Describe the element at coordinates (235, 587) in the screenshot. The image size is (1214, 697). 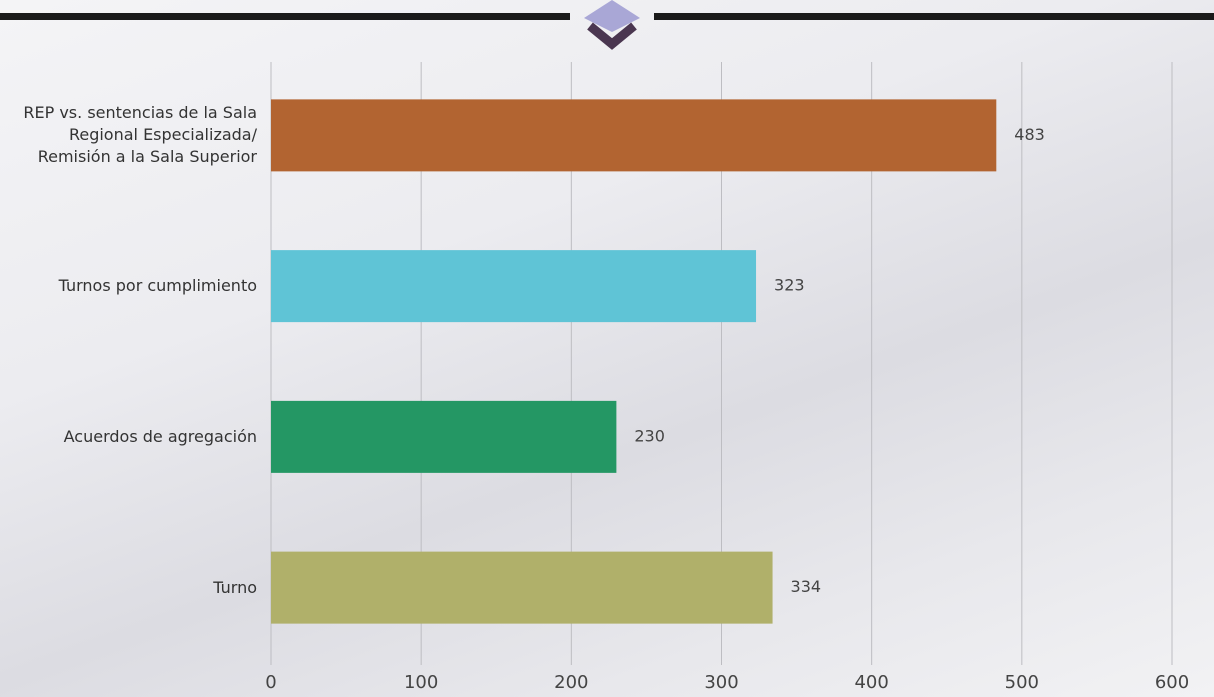
I see `y-tick-label: Turno` at that location.